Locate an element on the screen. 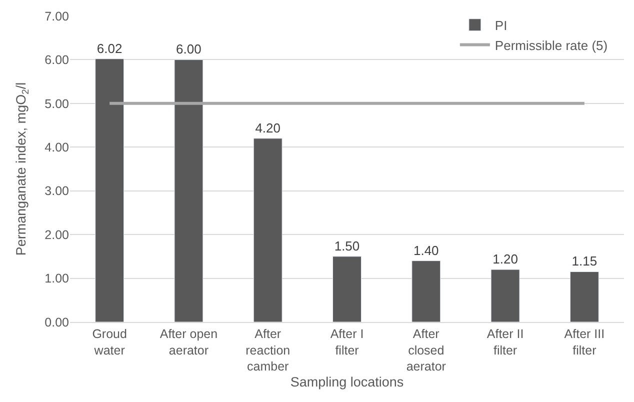 Image resolution: width=634 pixels, height=402 pixels. data-label: 1.50 is located at coordinates (347, 246).